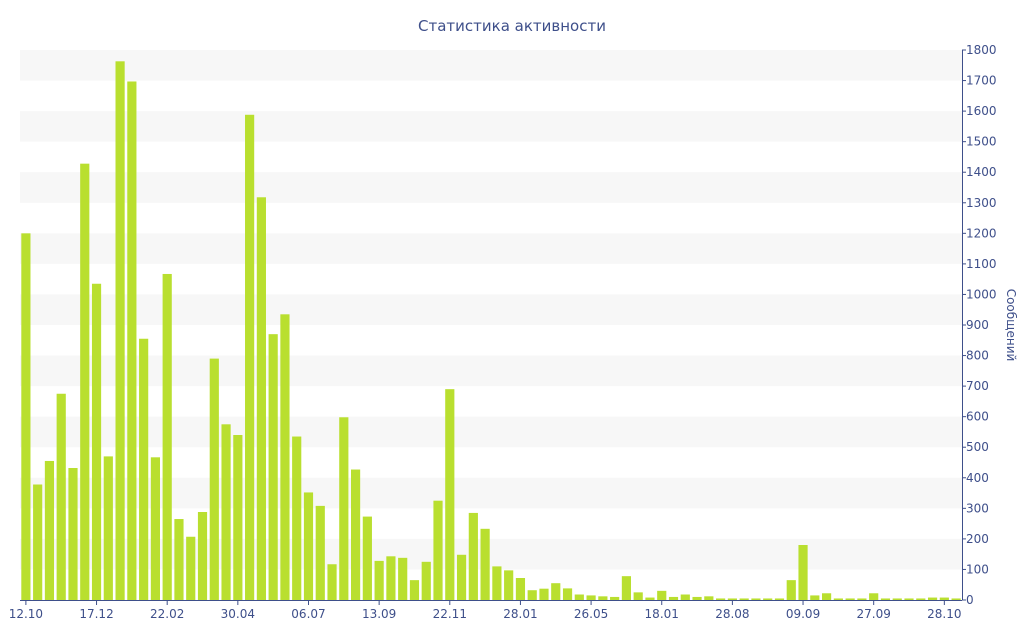 Image resolution: width=1024 pixels, height=640 pixels. What do you see at coordinates (732, 614) in the screenshot?
I see `x-tick-label: 28.08` at bounding box center [732, 614].